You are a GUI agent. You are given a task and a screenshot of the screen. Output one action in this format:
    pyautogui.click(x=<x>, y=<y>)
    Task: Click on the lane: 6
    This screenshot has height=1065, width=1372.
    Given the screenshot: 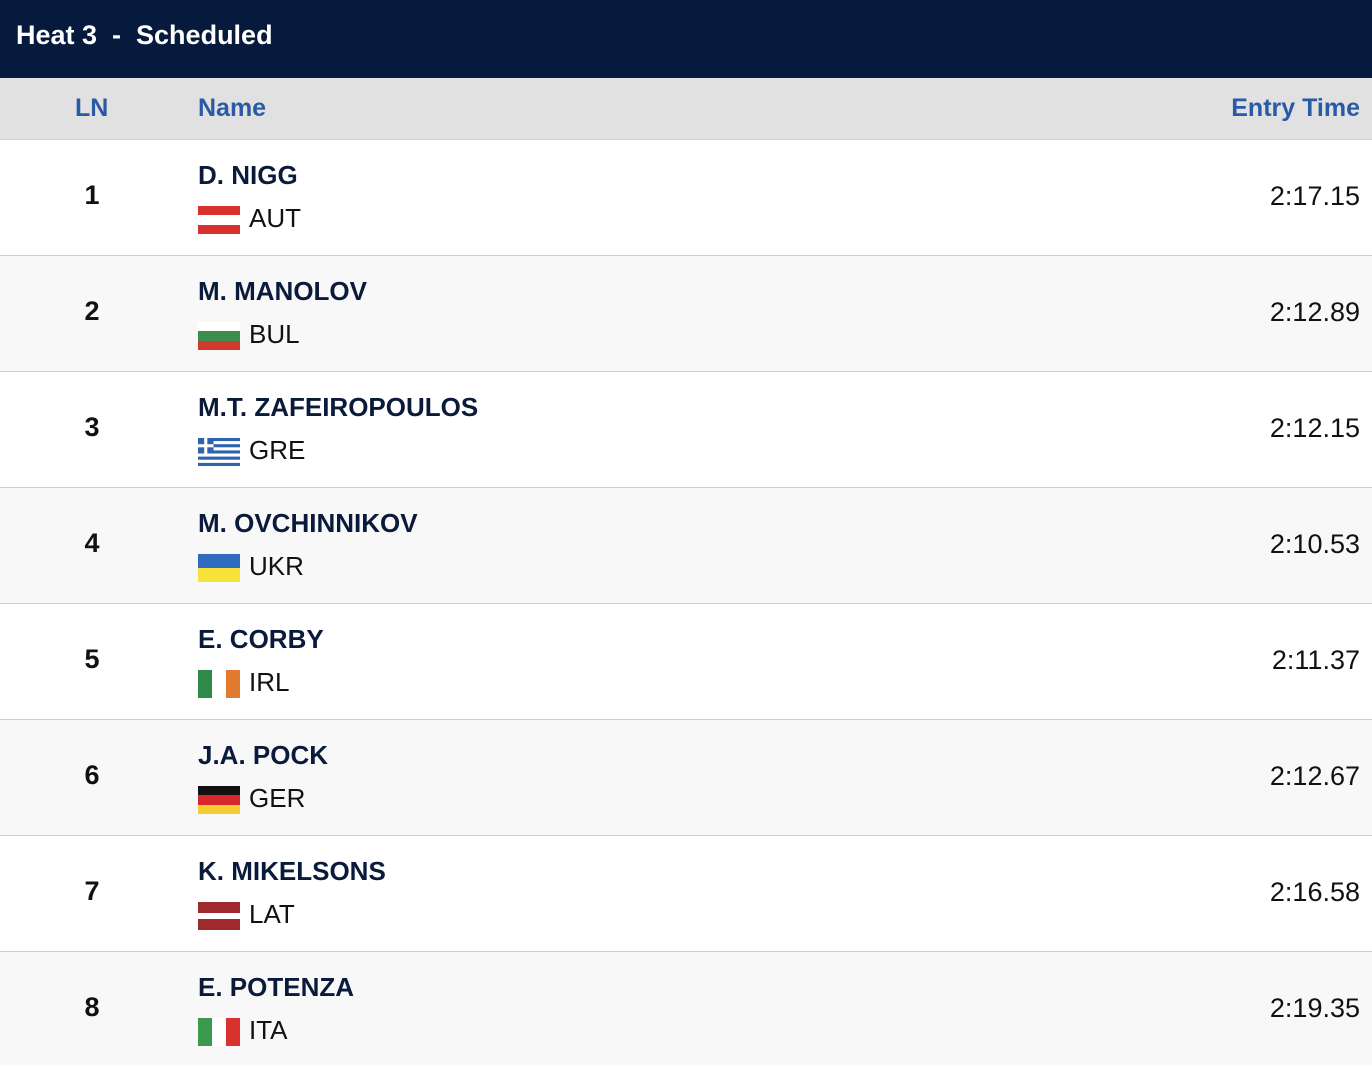 What is the action you would take?
    pyautogui.click(x=92, y=775)
    